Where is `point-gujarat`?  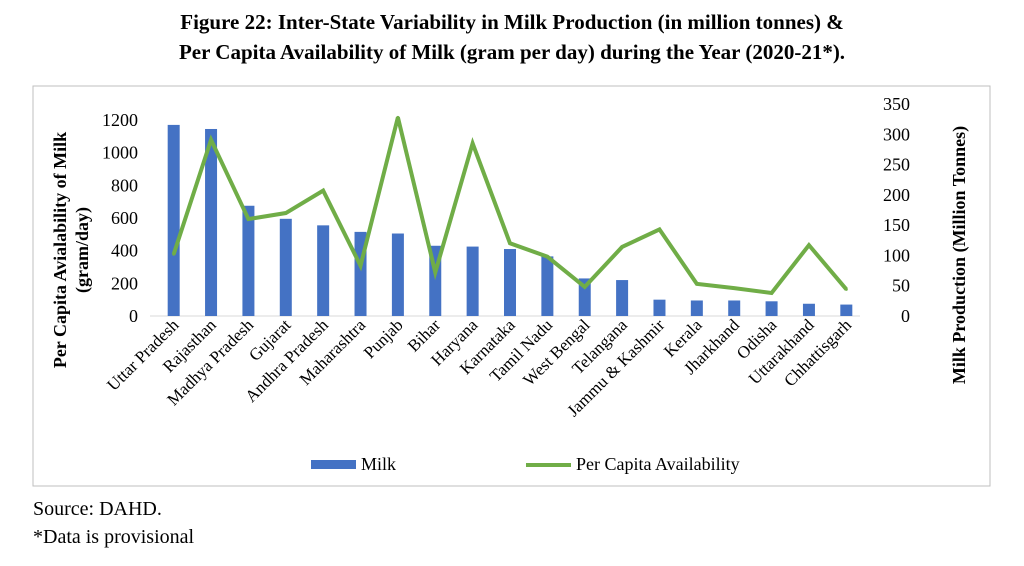 point-gujarat is located at coordinates (286, 213).